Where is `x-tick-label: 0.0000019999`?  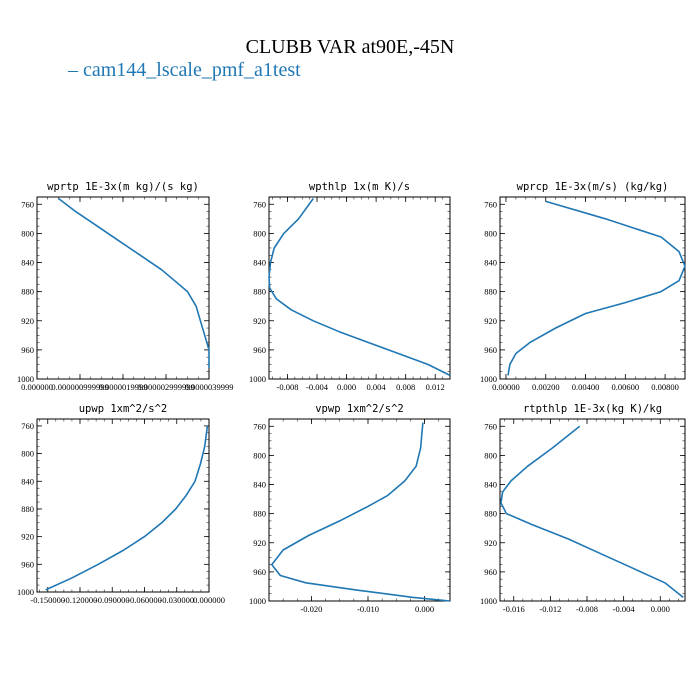
x-tick-label: 0.0000019999 is located at coordinates (123, 387).